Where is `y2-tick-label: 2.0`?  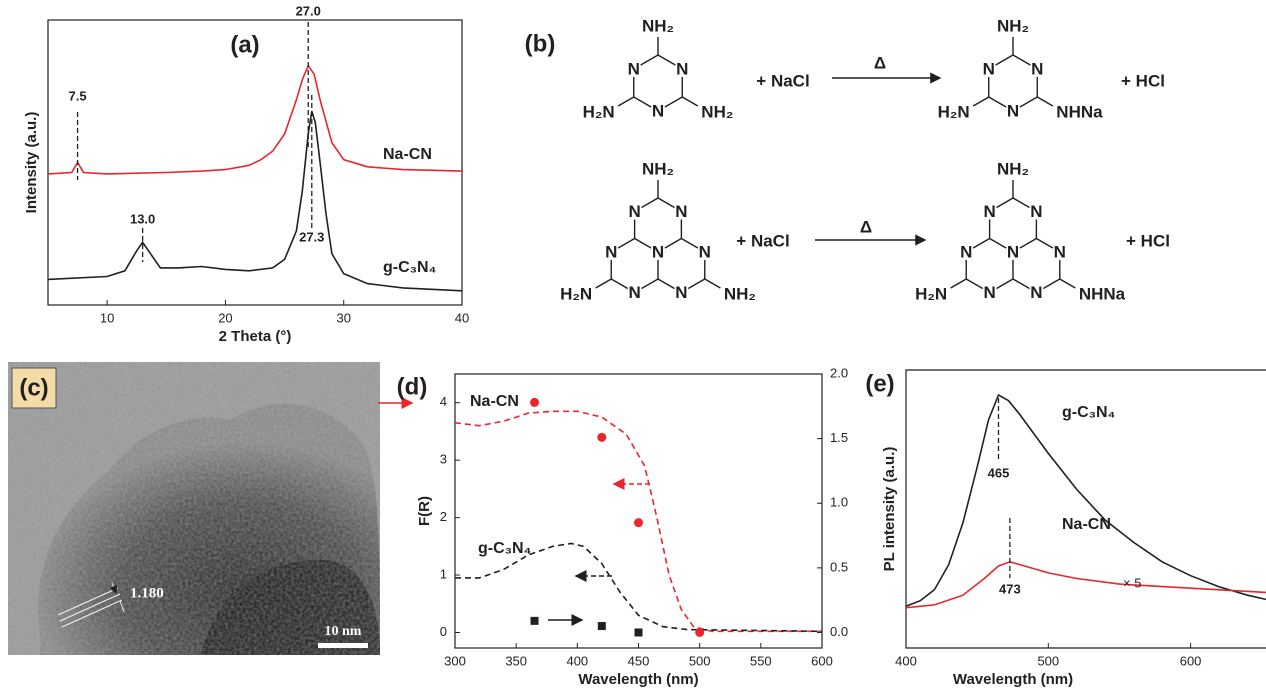 y2-tick-label: 2.0 is located at coordinates (839, 372).